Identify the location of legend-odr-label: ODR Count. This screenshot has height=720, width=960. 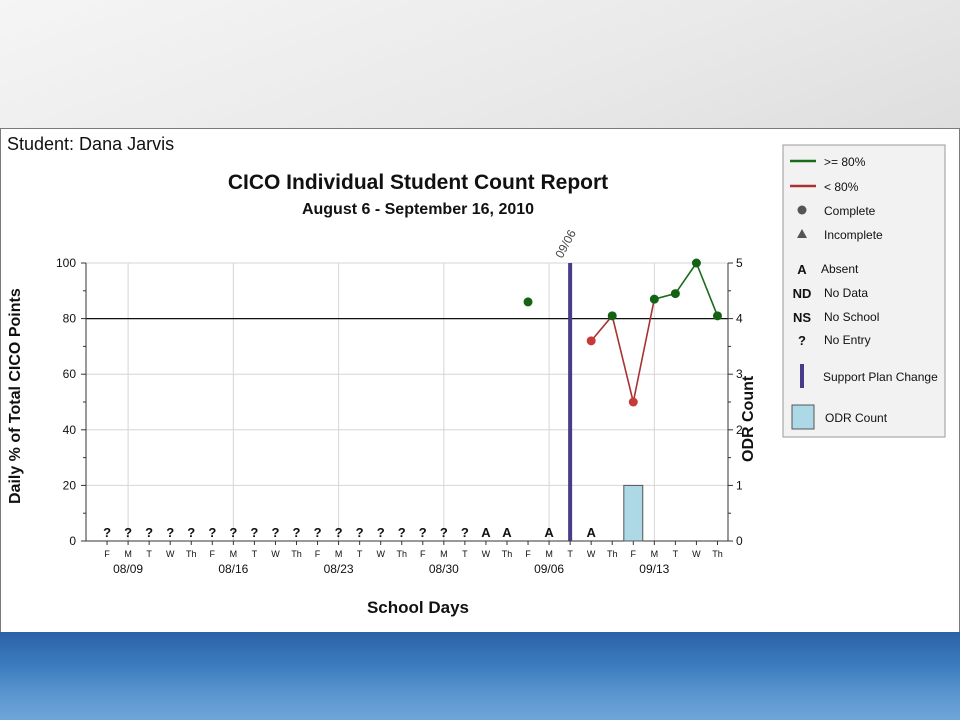
(856, 418).